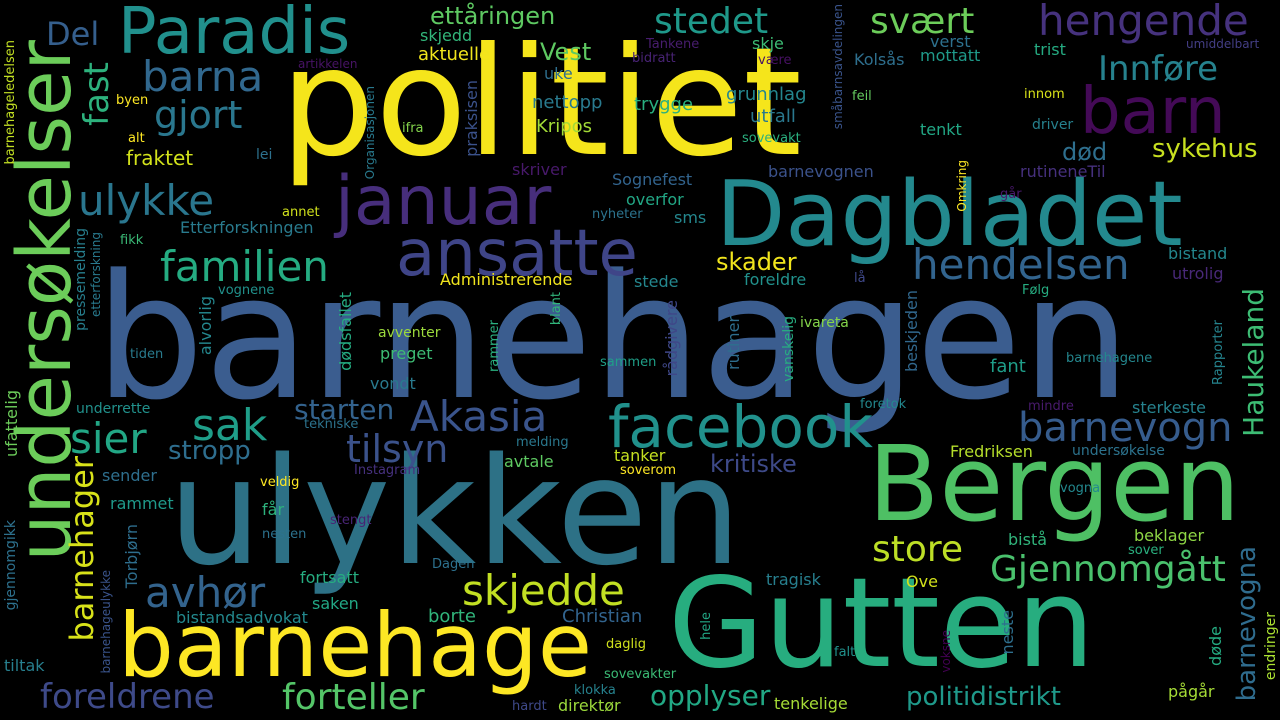 The height and width of the screenshot is (720, 1280). I want to click on word: barnevogn, so click(1125, 428).